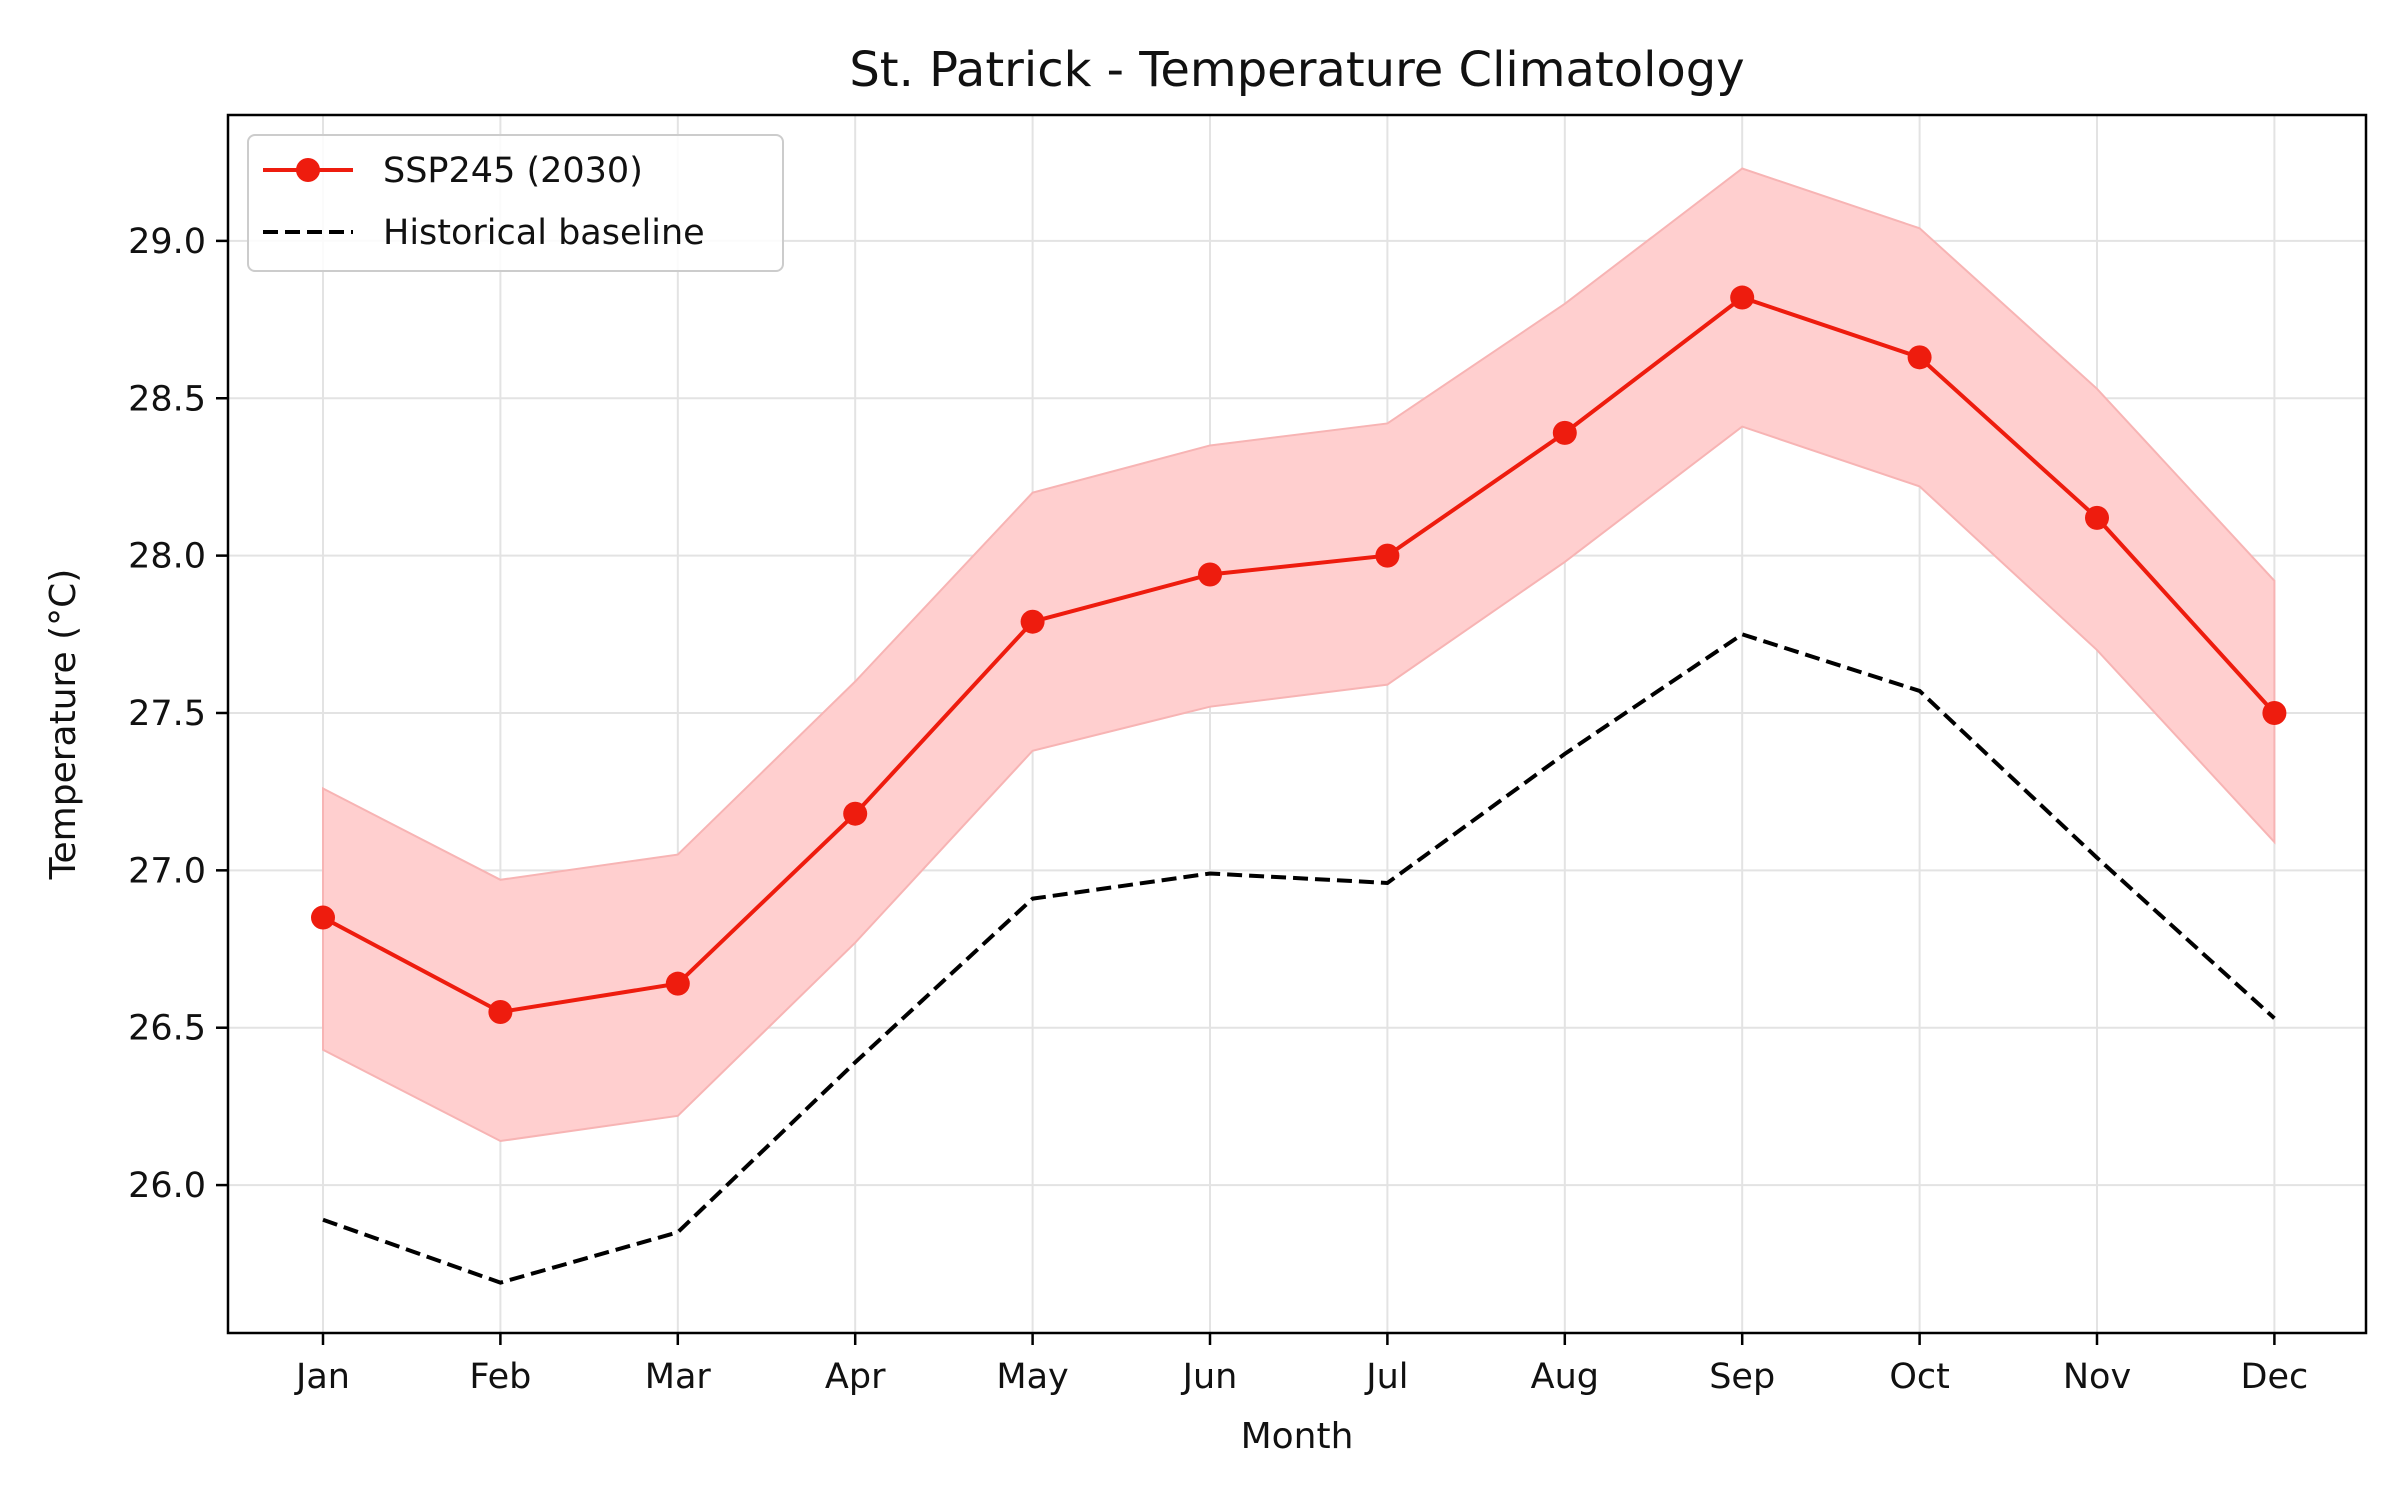  What do you see at coordinates (167, 1186) in the screenshot?
I see `y-tick-label: 26.0` at bounding box center [167, 1186].